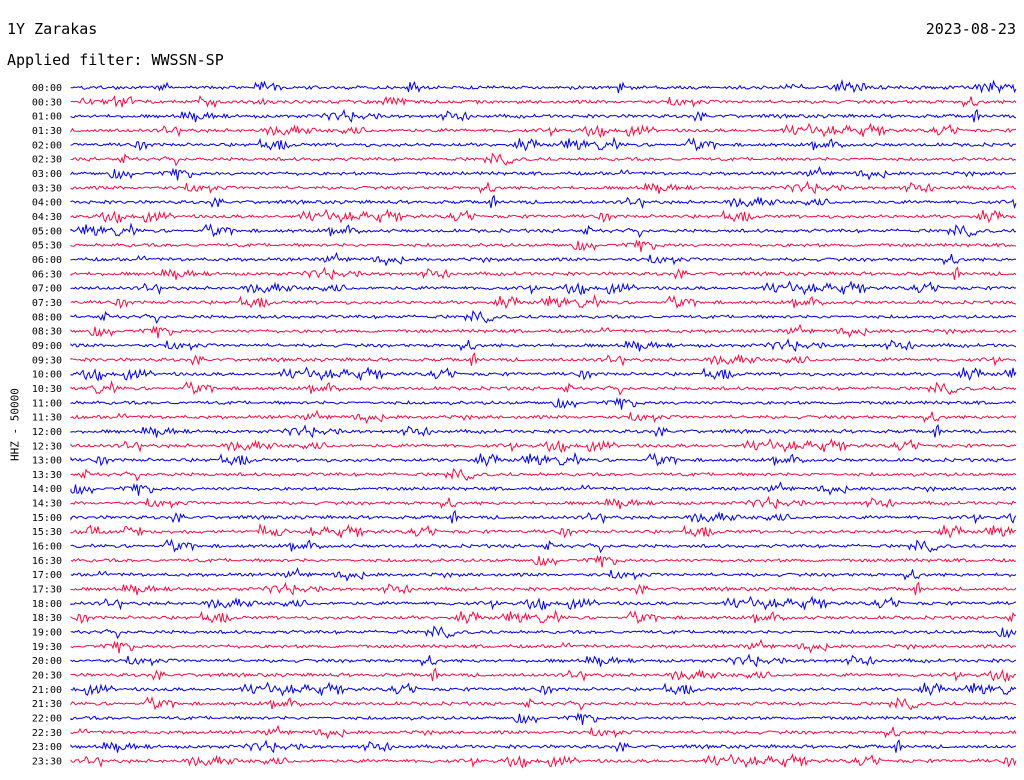 This screenshot has height=780, width=1024. Describe the element at coordinates (47, 475) in the screenshot. I see `time-row-label: 13:30` at that location.